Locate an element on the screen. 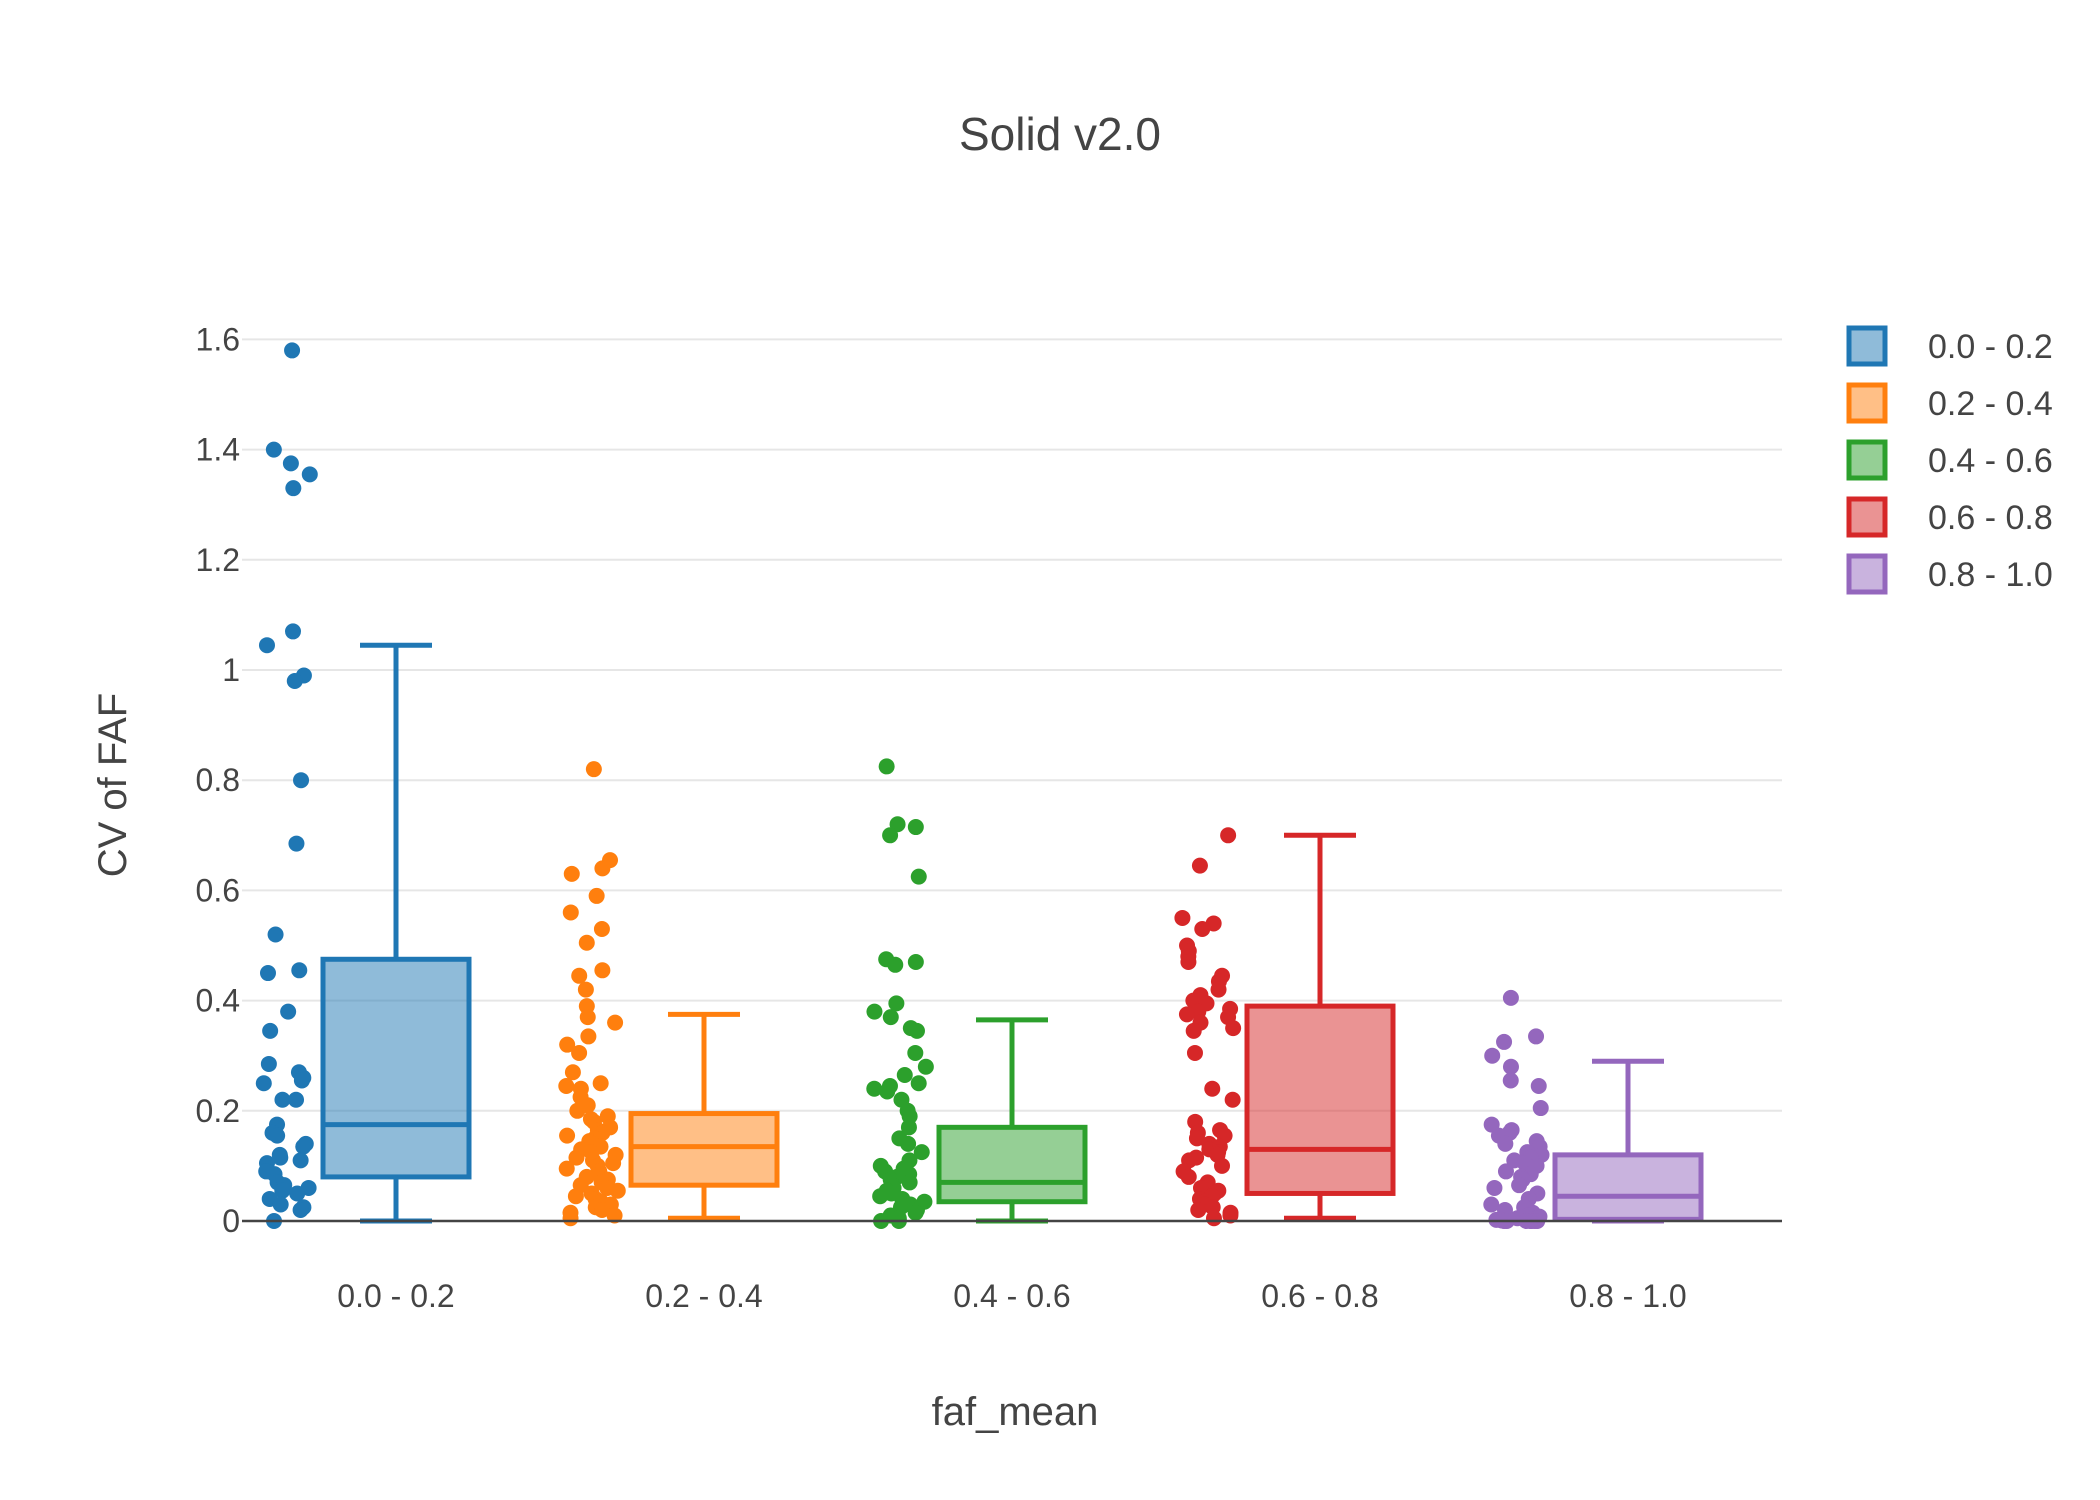 The image size is (2100, 1500). y-tick-label: 1 is located at coordinates (231, 670).